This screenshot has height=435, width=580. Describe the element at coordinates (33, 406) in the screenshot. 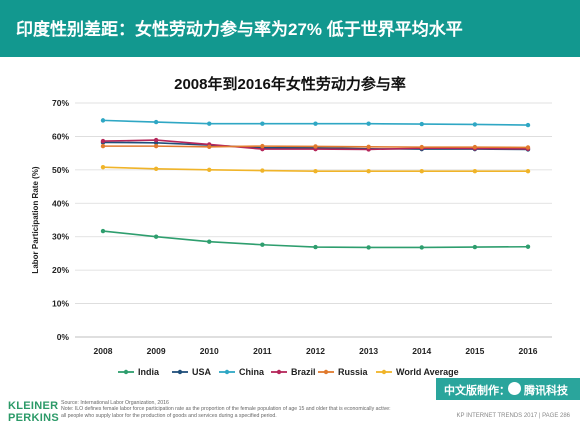

I see `logo-line-1: KLEINER` at that location.